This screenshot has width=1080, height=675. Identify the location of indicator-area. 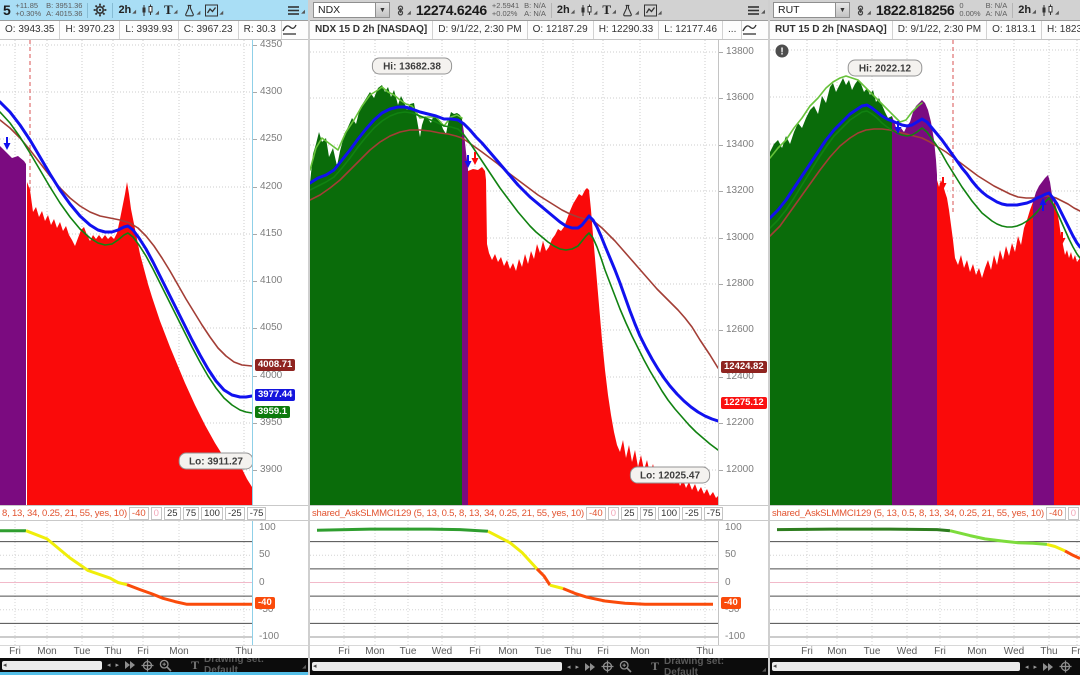
(925, 583).